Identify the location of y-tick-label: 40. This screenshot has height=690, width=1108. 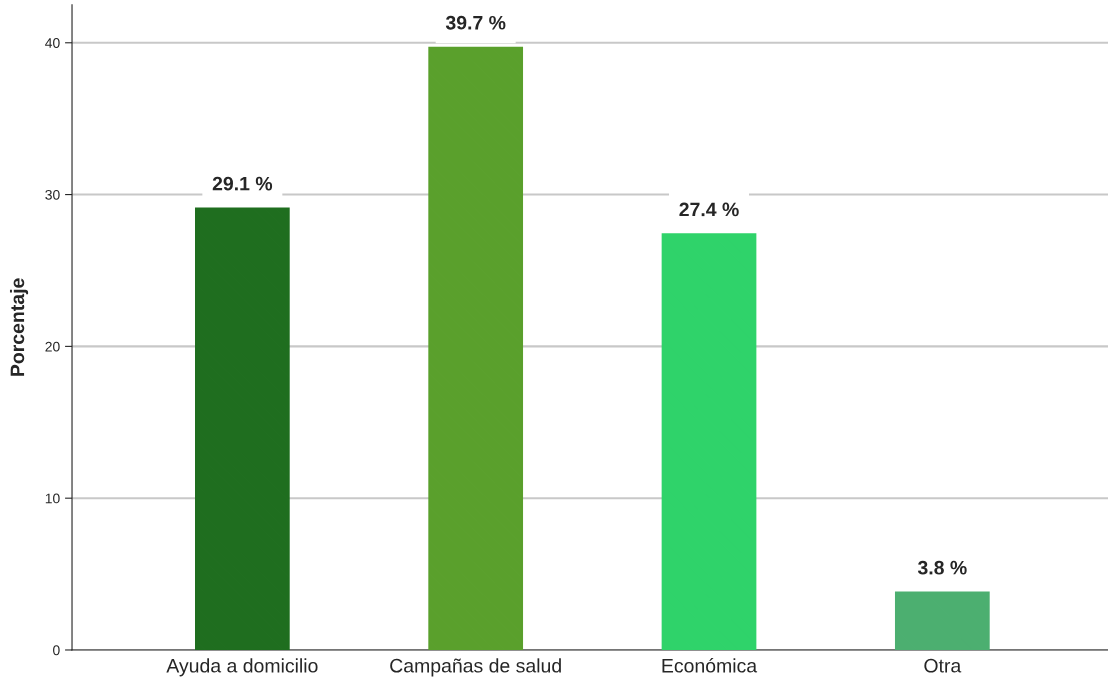
(52, 43).